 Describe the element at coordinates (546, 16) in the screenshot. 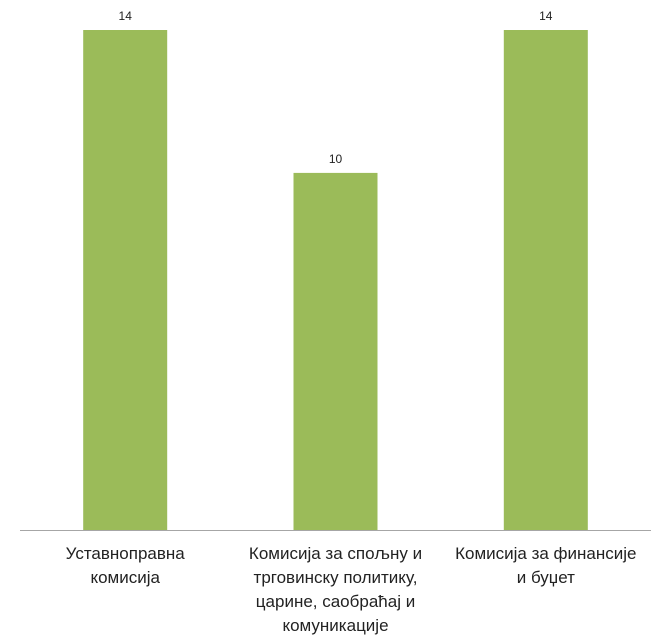

I see `data-label-3: 14` at that location.